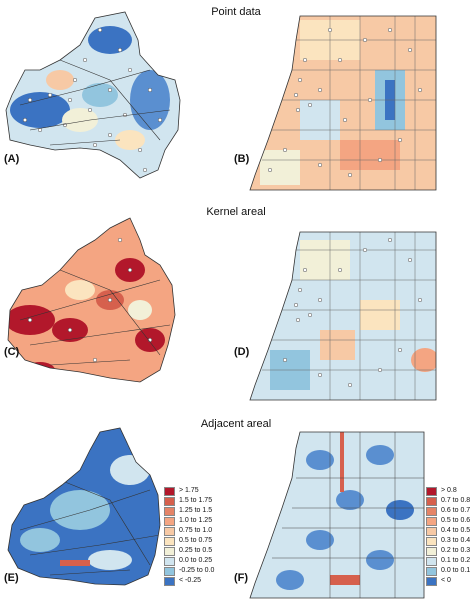 This screenshot has height=600, width=472. I want to click on legend-left-label: < -0.25, so click(190, 580).